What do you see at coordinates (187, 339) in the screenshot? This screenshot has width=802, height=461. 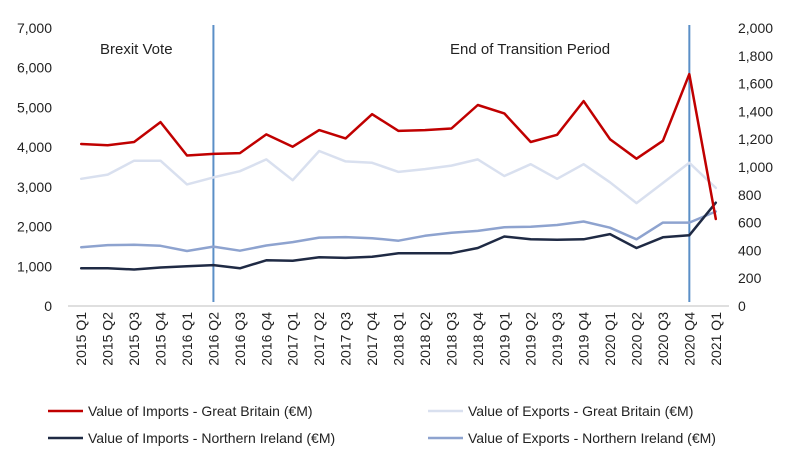 I see `x-tick-label: 2016 Q1` at bounding box center [187, 339].